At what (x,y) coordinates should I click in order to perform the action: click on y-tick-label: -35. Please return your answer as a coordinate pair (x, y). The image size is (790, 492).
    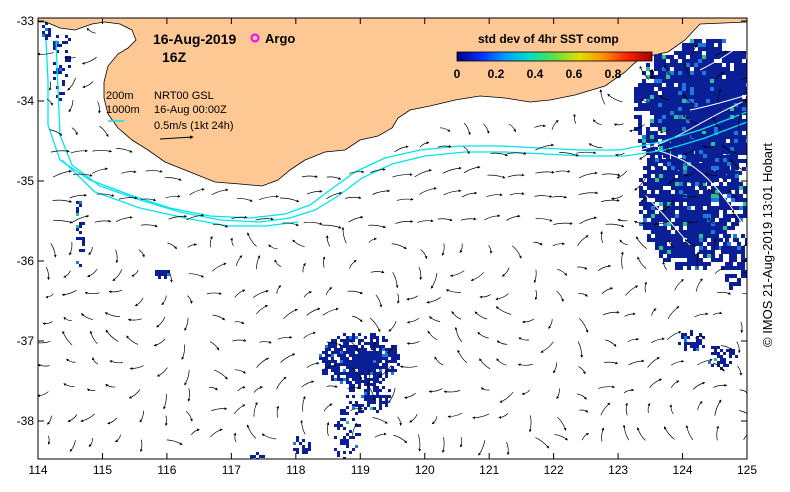
    Looking at the image, I should click on (26, 181).